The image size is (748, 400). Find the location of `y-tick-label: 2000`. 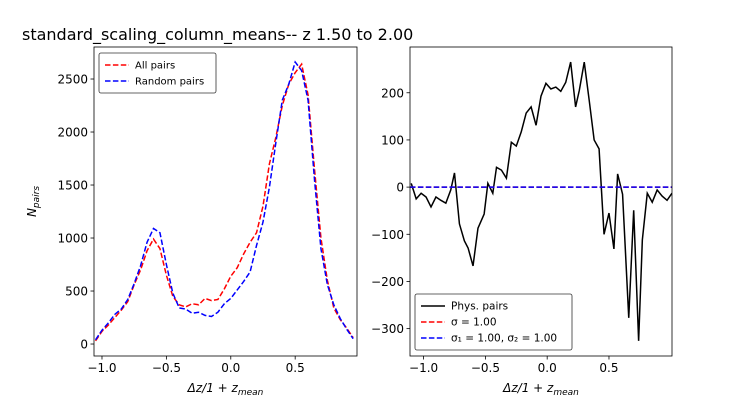

y-tick-label: 2000 is located at coordinates (72, 133).